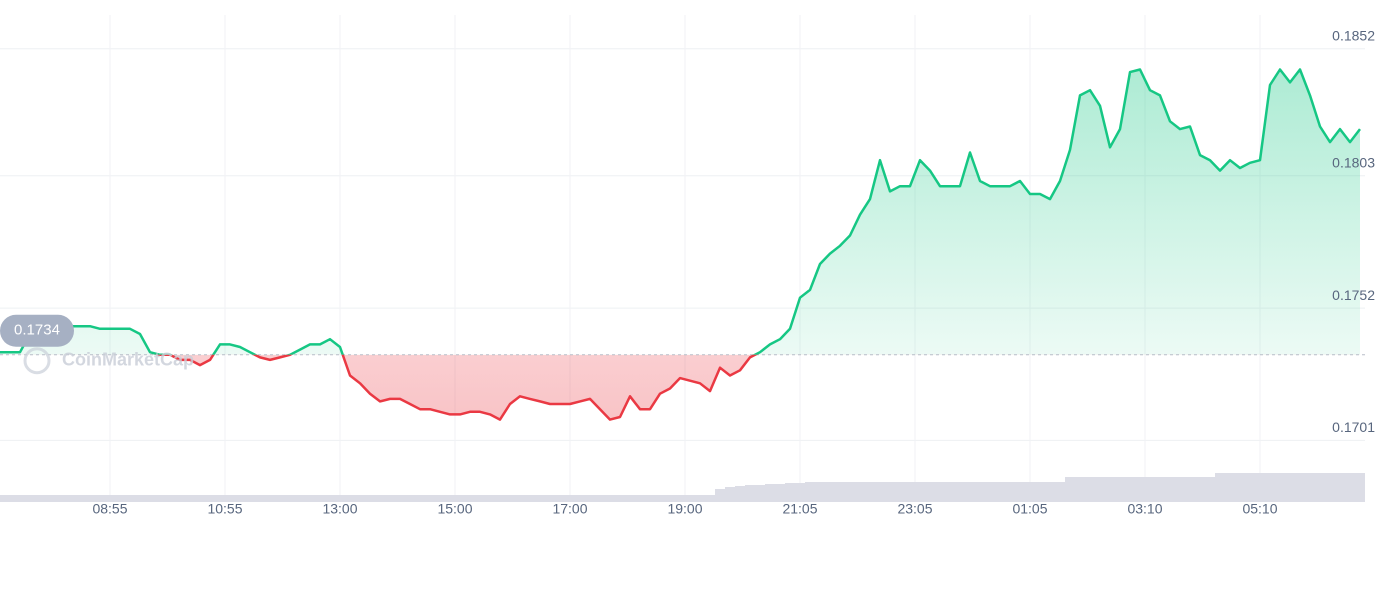  I want to click on x-tick-label: 10:55, so click(224, 509).